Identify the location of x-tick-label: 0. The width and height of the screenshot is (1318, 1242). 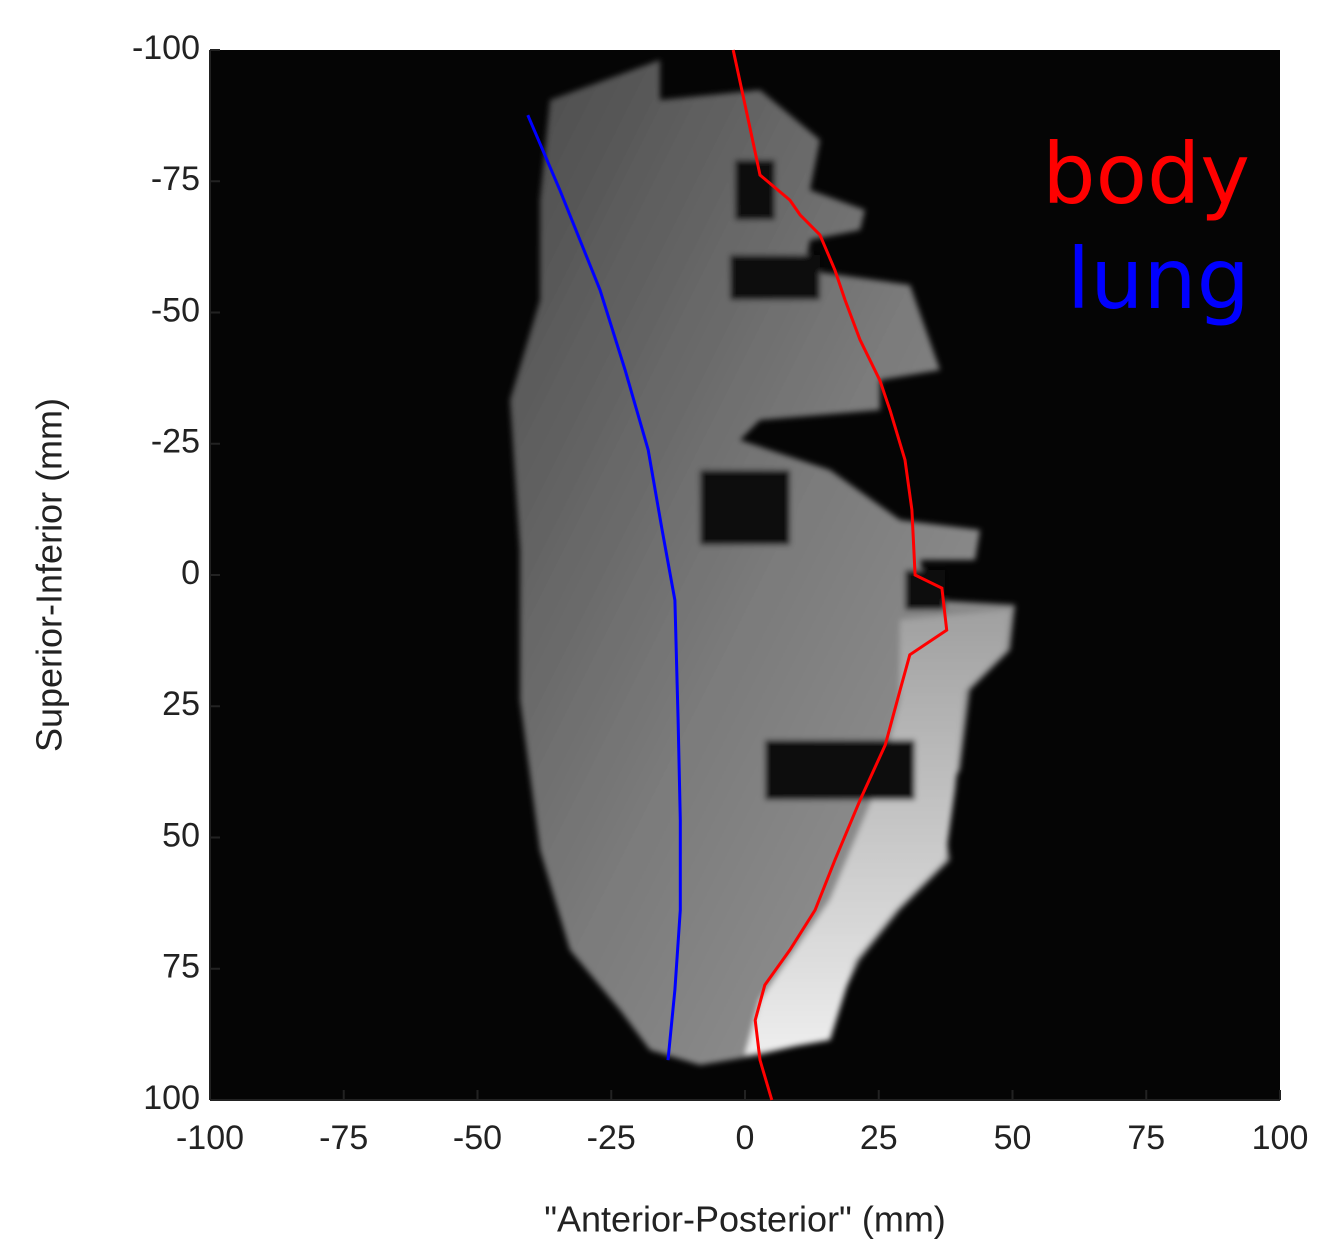
(745, 1138).